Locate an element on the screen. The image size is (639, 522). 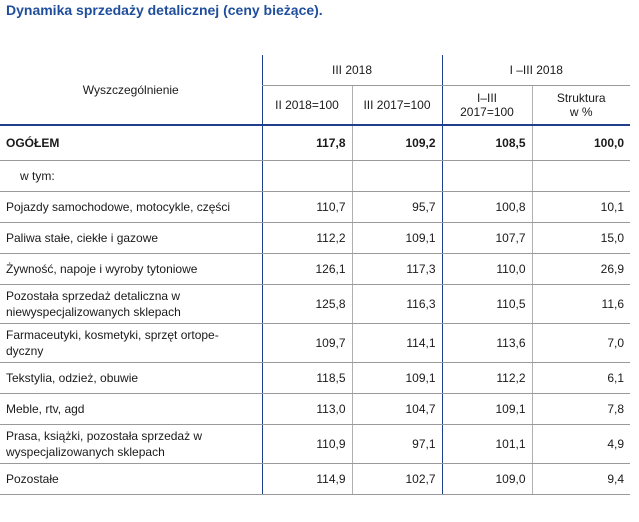
col-header-ii-2018: II 2018=100 is located at coordinates (306, 105).